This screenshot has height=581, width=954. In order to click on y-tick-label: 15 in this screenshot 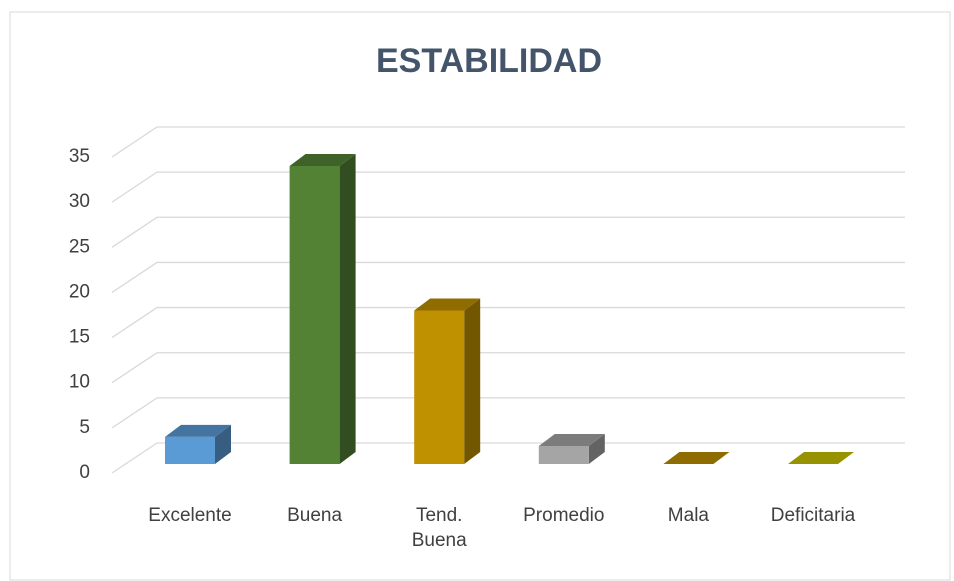, I will do `click(79, 337)`.